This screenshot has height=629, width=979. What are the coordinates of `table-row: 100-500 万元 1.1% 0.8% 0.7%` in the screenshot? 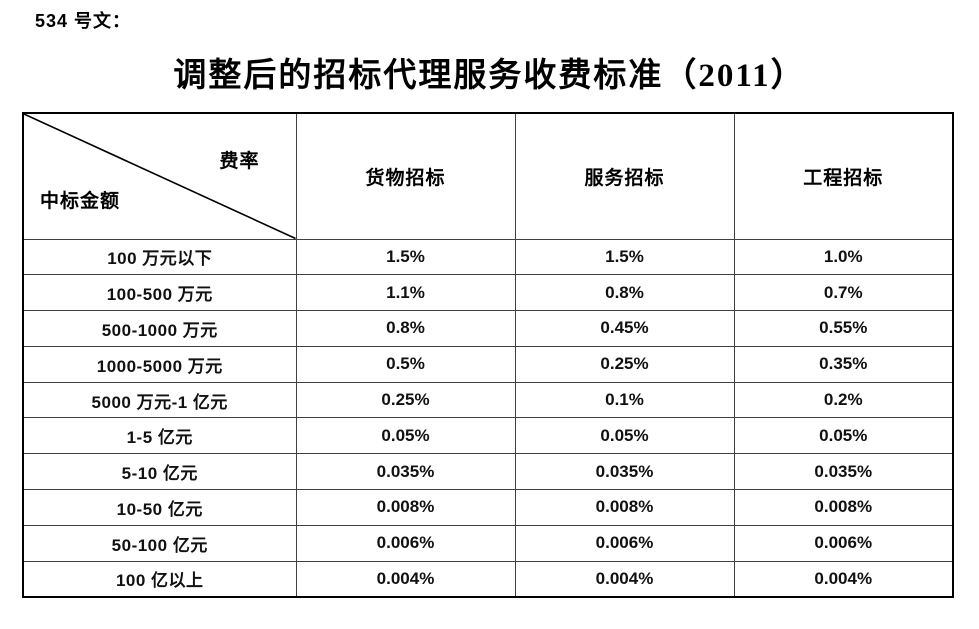 It's located at (488, 293).